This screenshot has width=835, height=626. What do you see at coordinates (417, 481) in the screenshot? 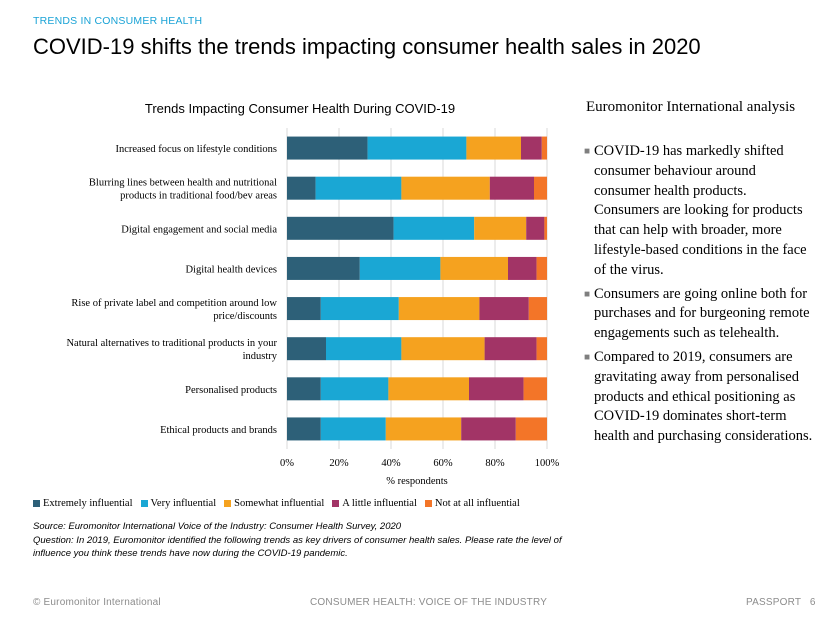
I see `x-axis-title: % respondents` at bounding box center [417, 481].